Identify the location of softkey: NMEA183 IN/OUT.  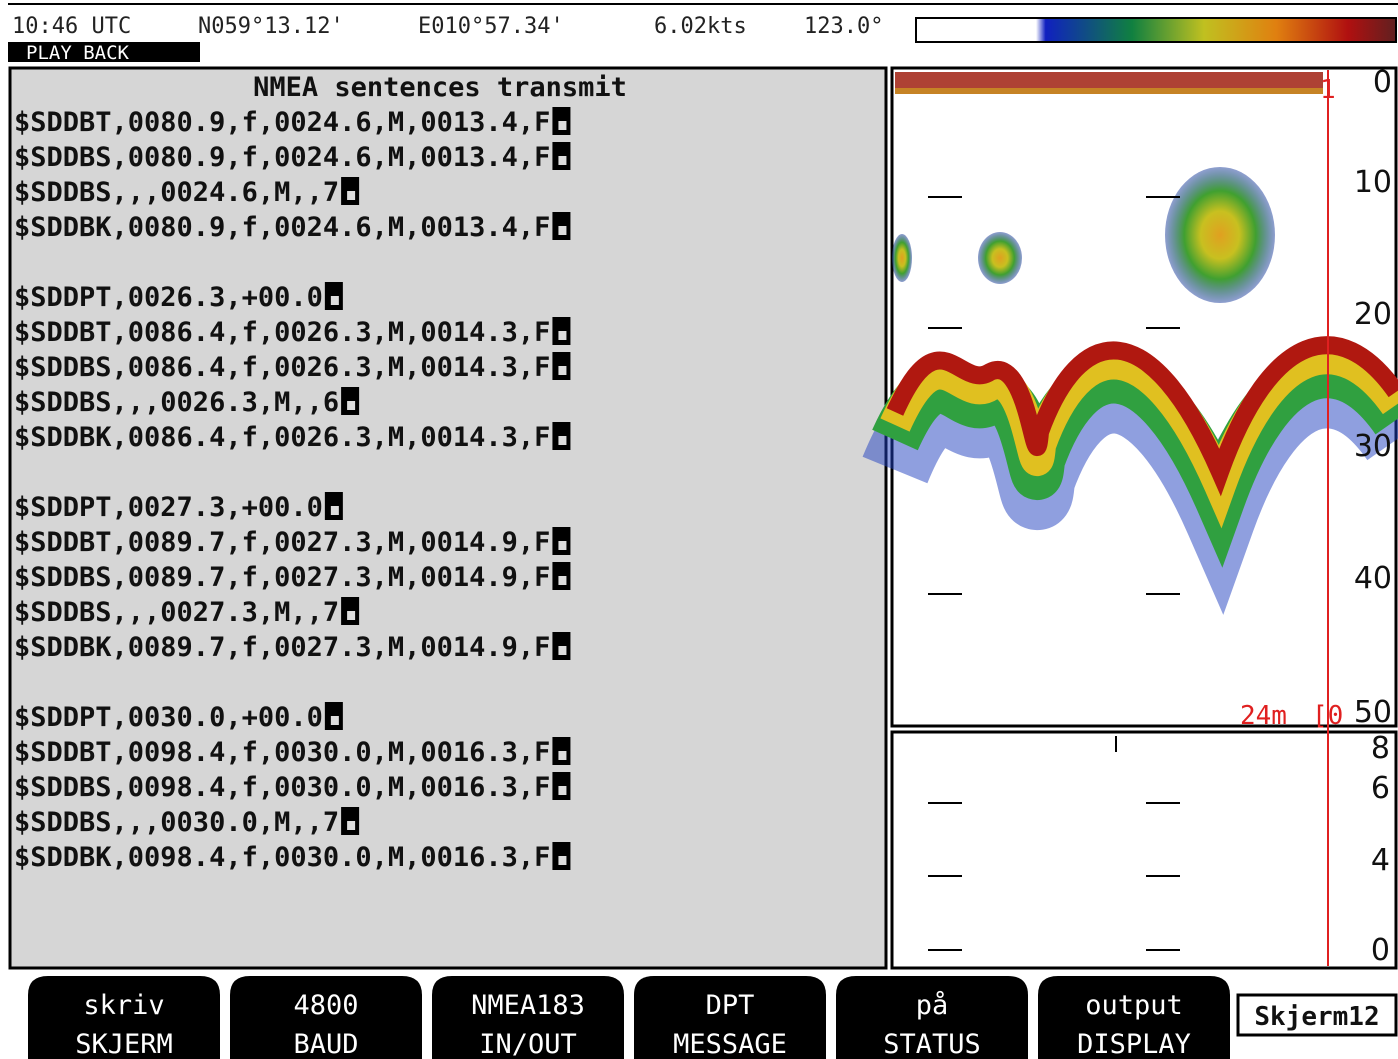
(528, 1017).